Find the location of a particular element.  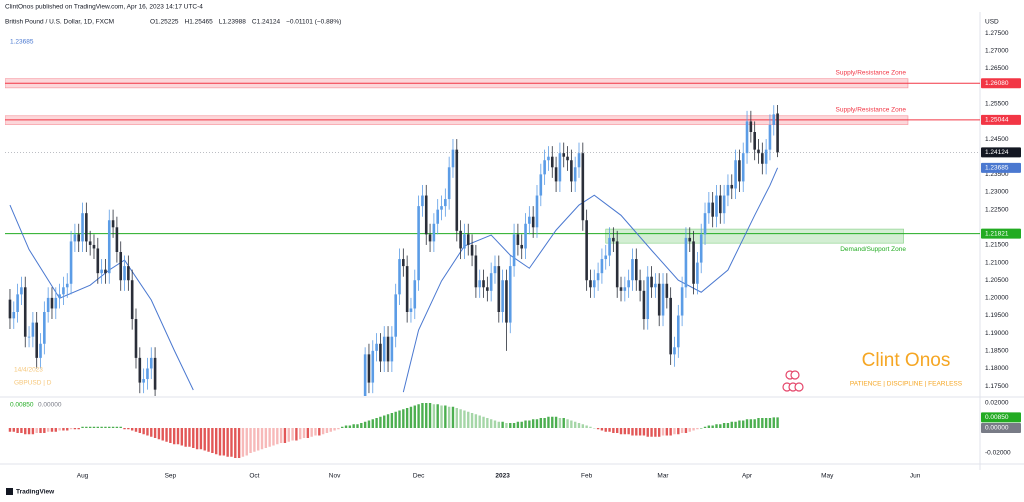

y-tick-label: 1.24500 is located at coordinates (997, 139).